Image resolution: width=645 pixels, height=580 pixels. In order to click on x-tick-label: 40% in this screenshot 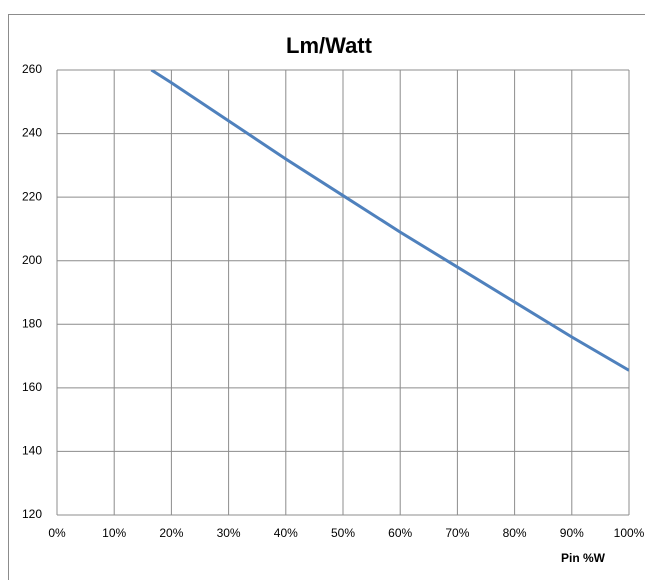, I will do `click(286, 533)`.